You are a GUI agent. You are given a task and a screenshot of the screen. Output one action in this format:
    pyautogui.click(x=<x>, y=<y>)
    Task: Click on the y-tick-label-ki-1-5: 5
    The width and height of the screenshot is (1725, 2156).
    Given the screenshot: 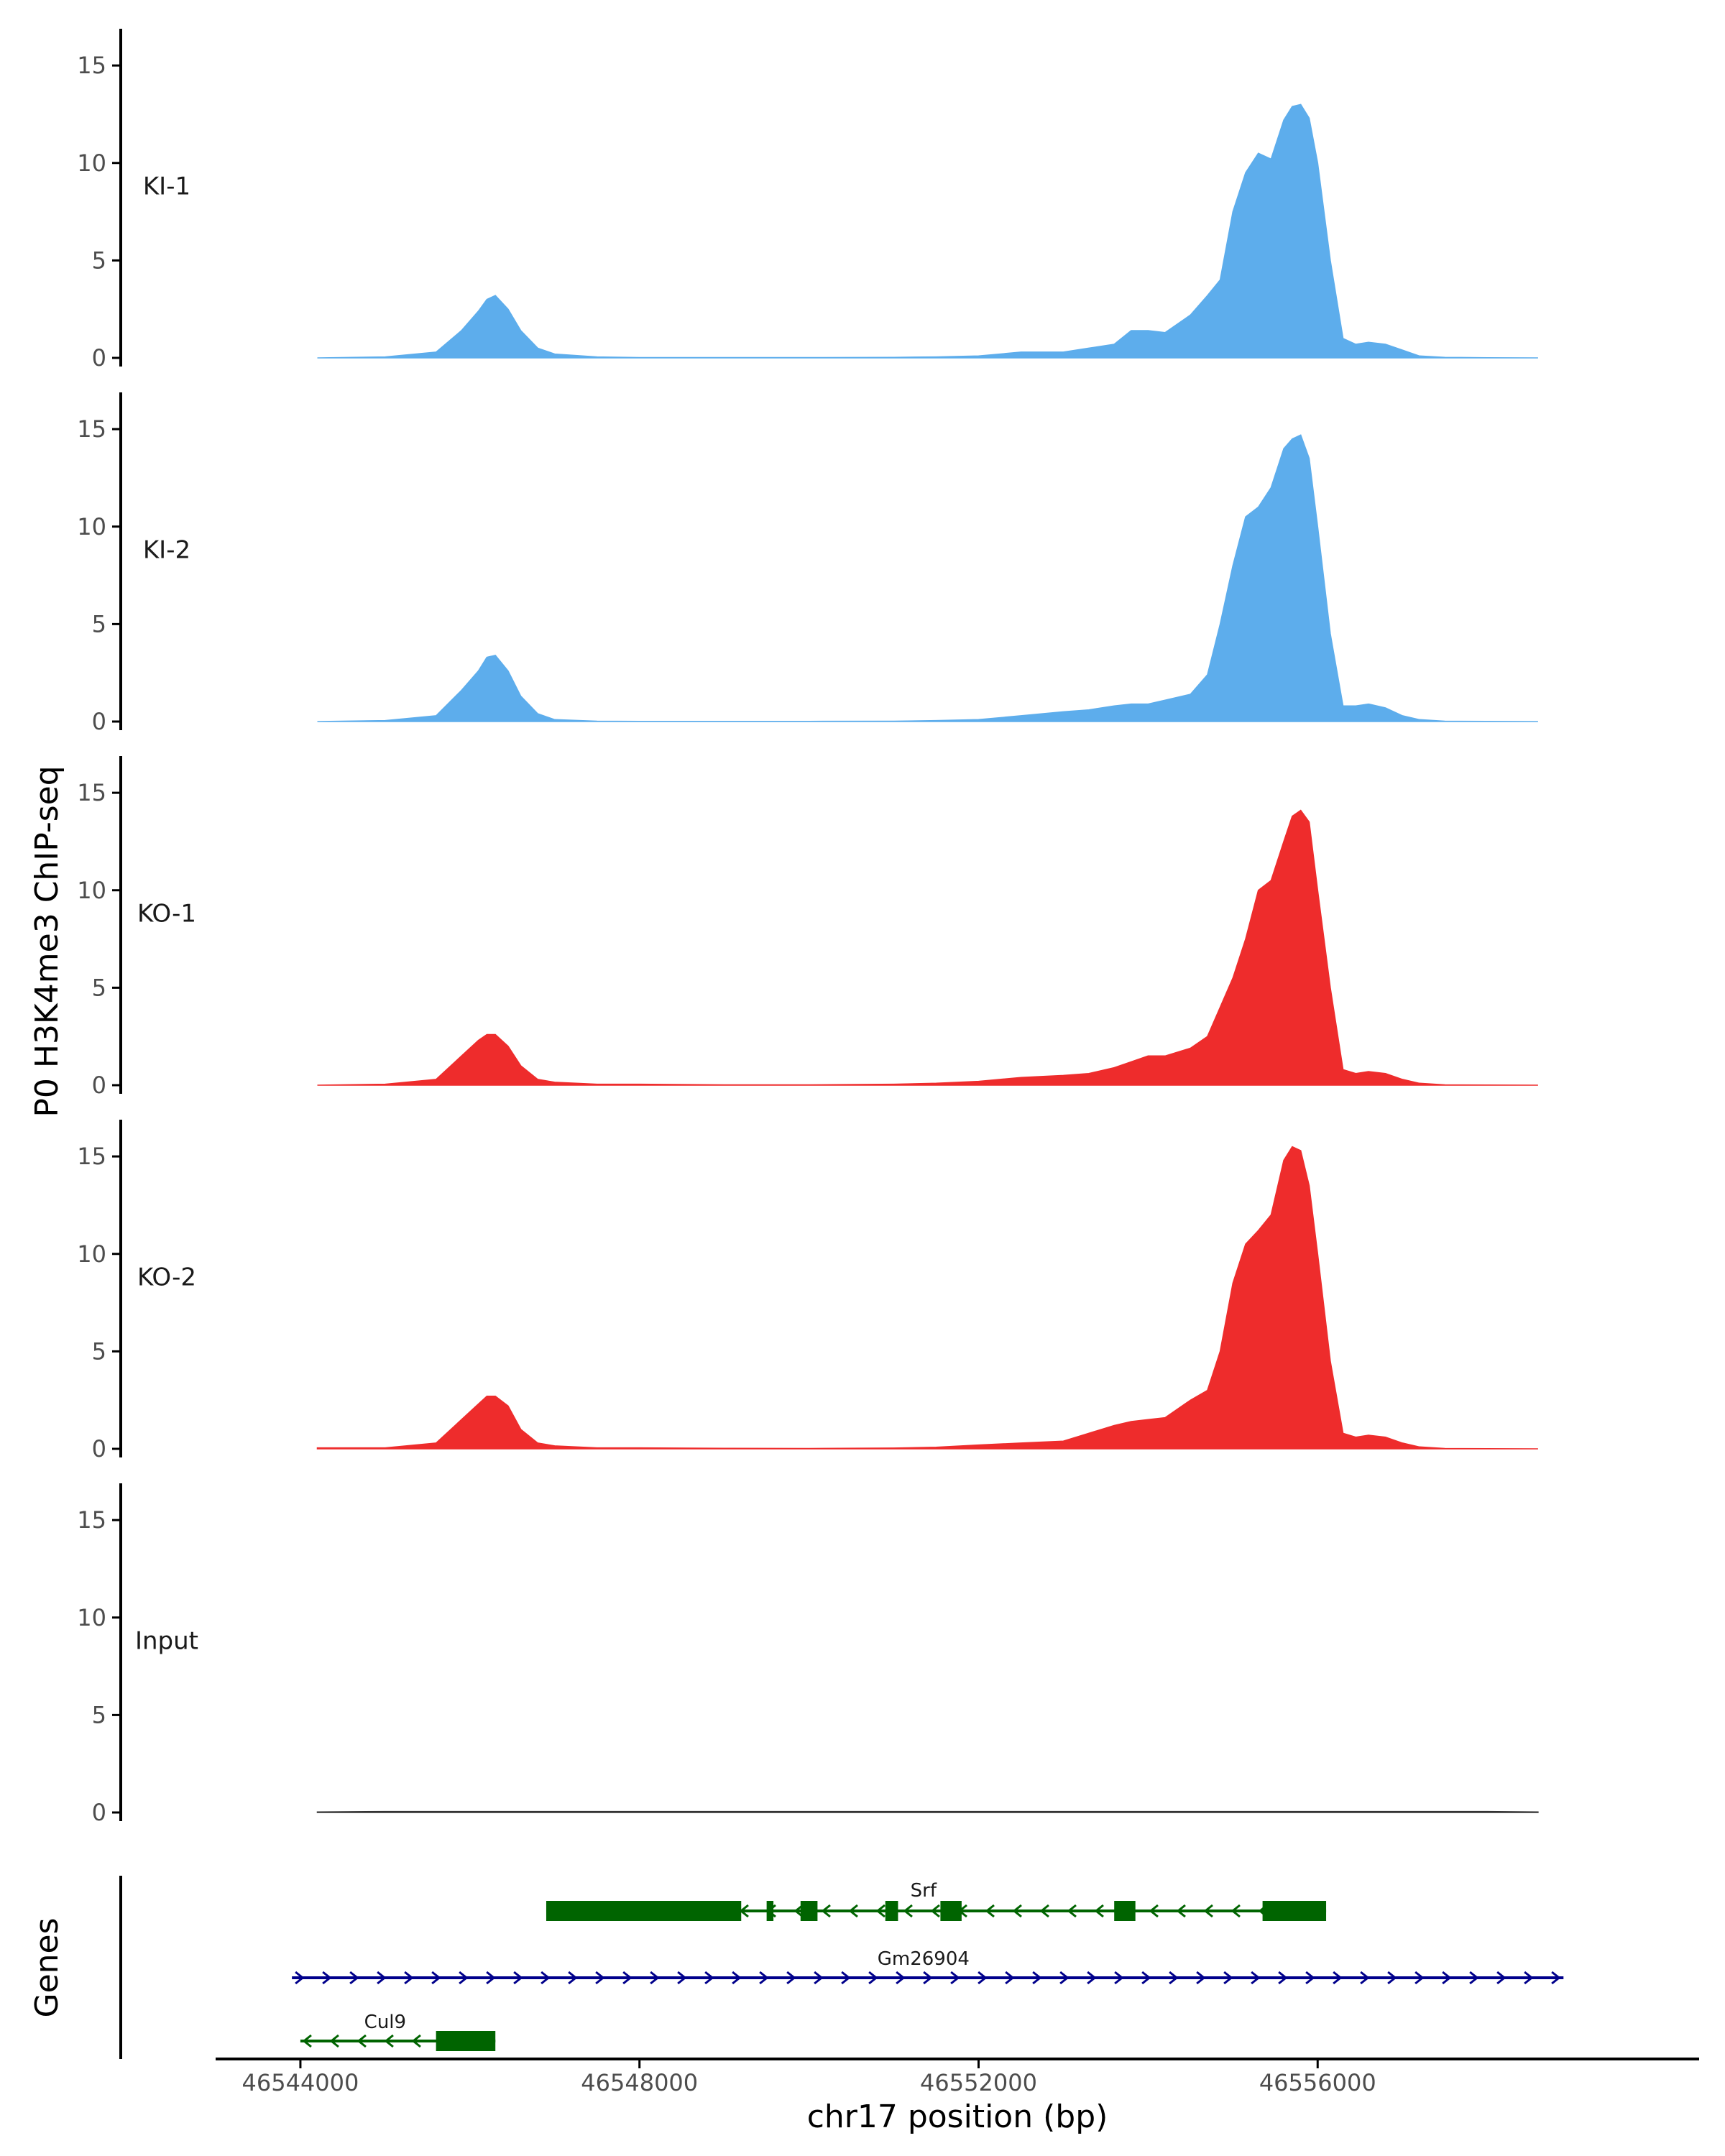 What is the action you would take?
    pyautogui.click(x=99, y=260)
    